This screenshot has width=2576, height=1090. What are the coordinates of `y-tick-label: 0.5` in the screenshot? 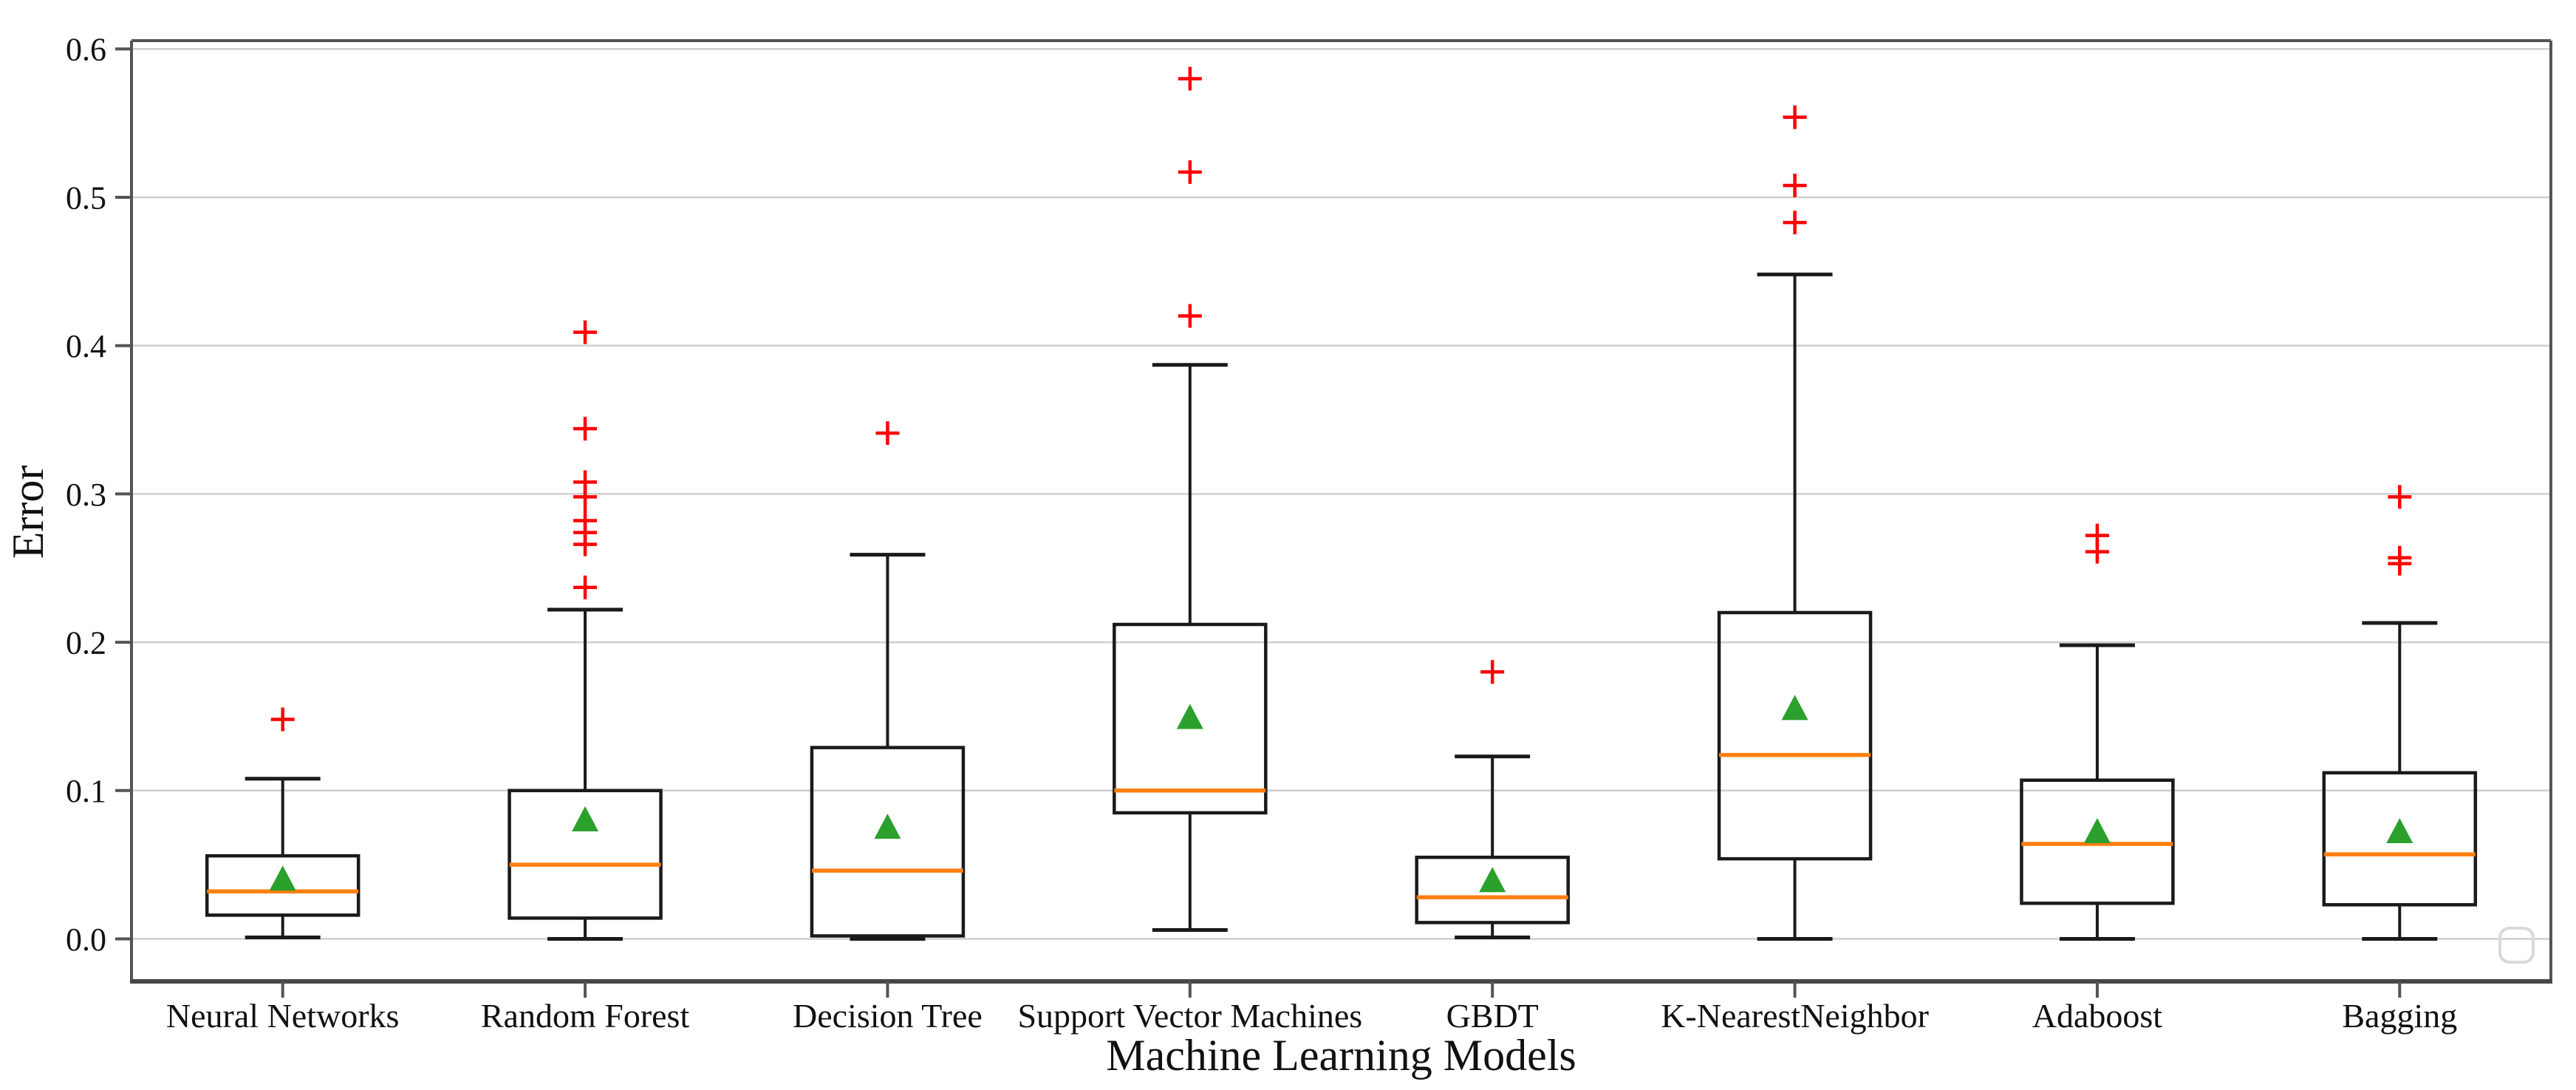 It's located at (86, 198).